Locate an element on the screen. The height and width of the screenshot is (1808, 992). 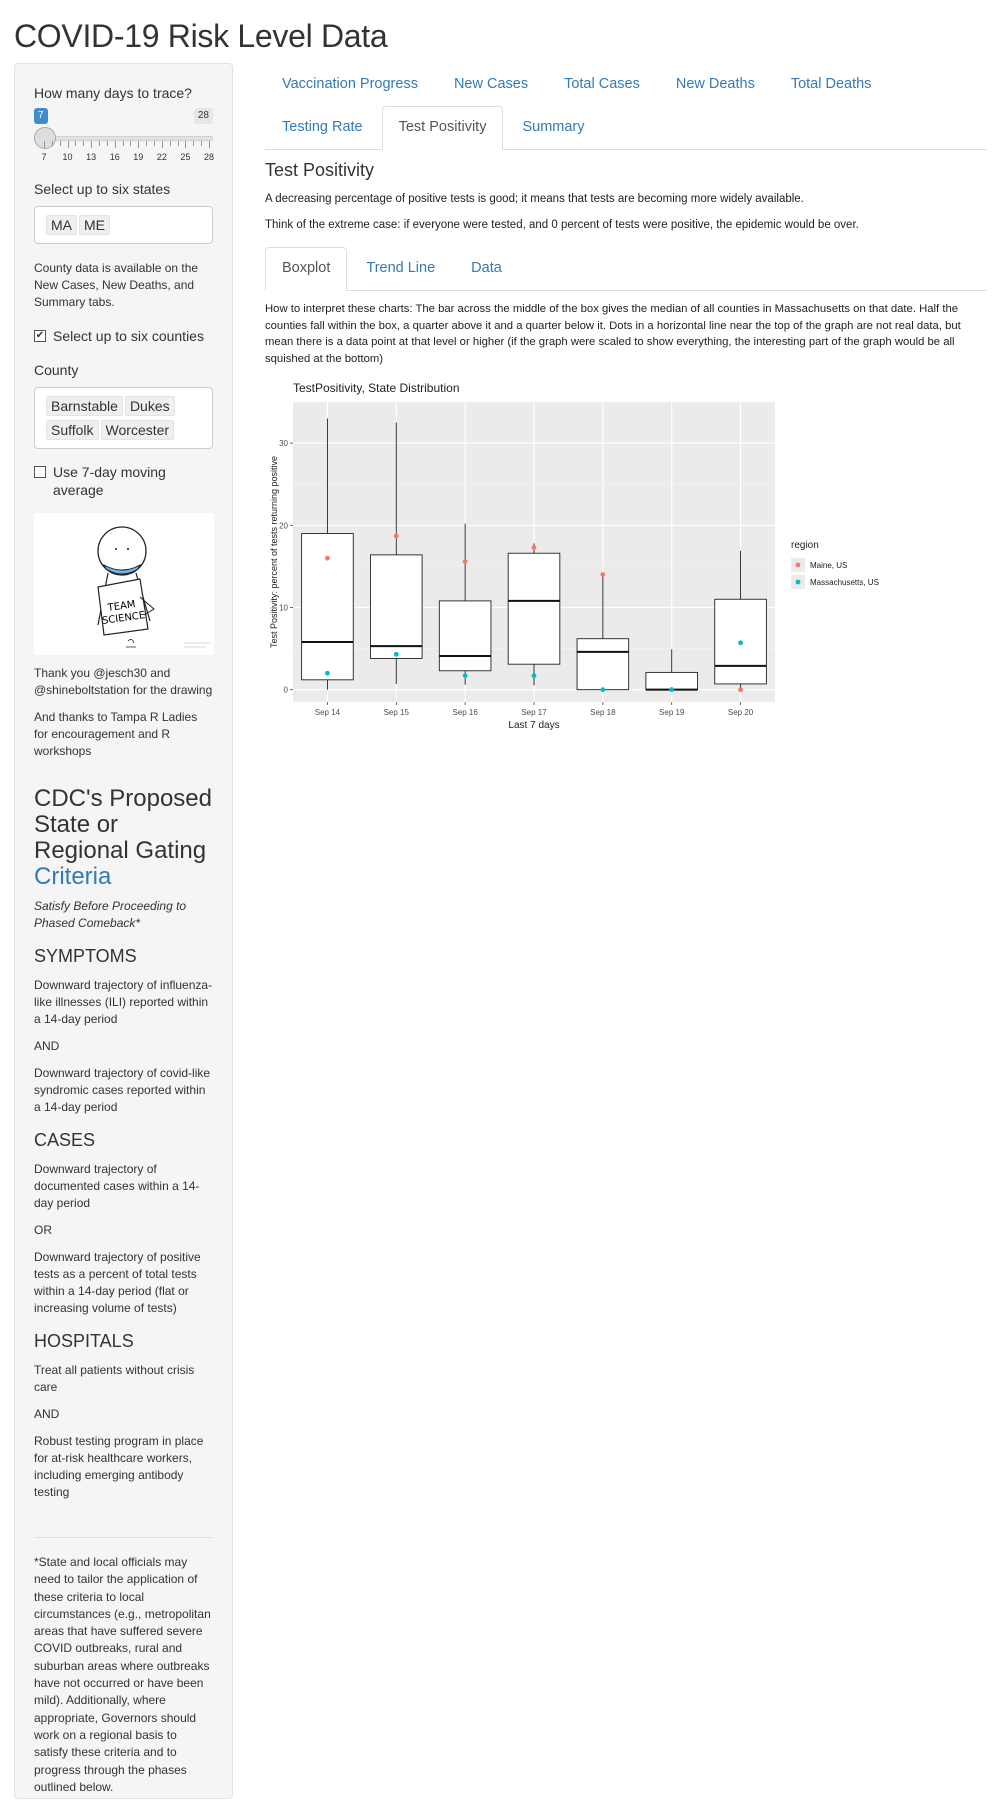
tab-vaccination-progress: Vaccination Progress is located at coordinates (350, 84).